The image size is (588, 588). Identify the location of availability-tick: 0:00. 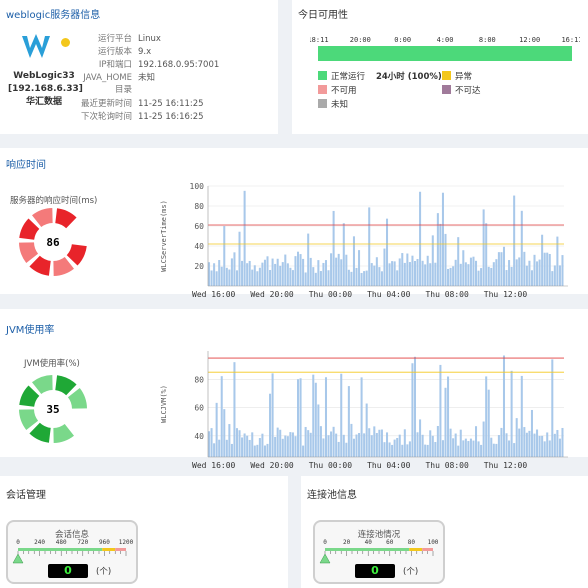
(402, 40).